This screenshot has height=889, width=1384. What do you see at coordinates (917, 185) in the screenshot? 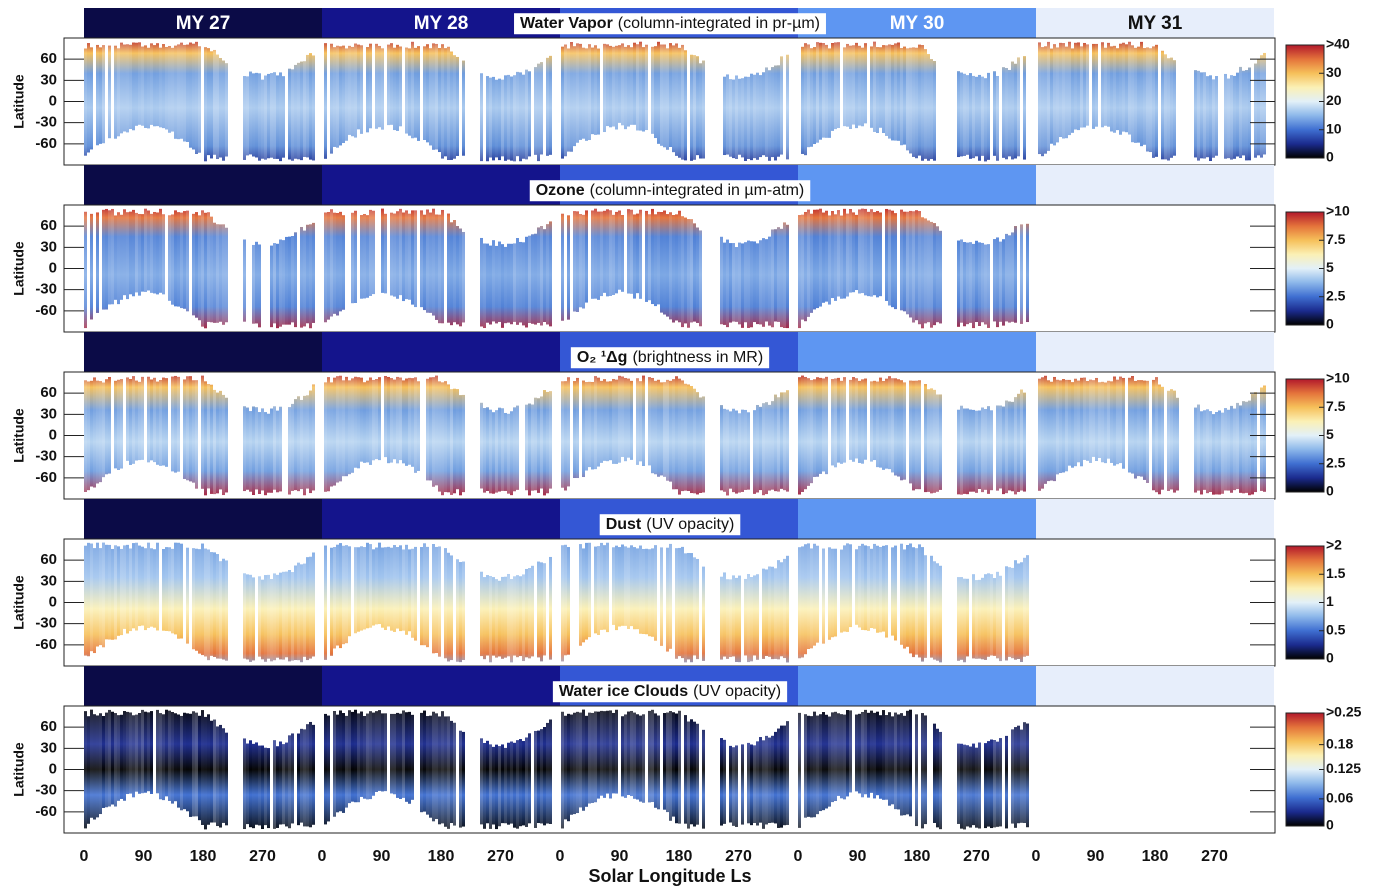
I see `year-band` at bounding box center [917, 185].